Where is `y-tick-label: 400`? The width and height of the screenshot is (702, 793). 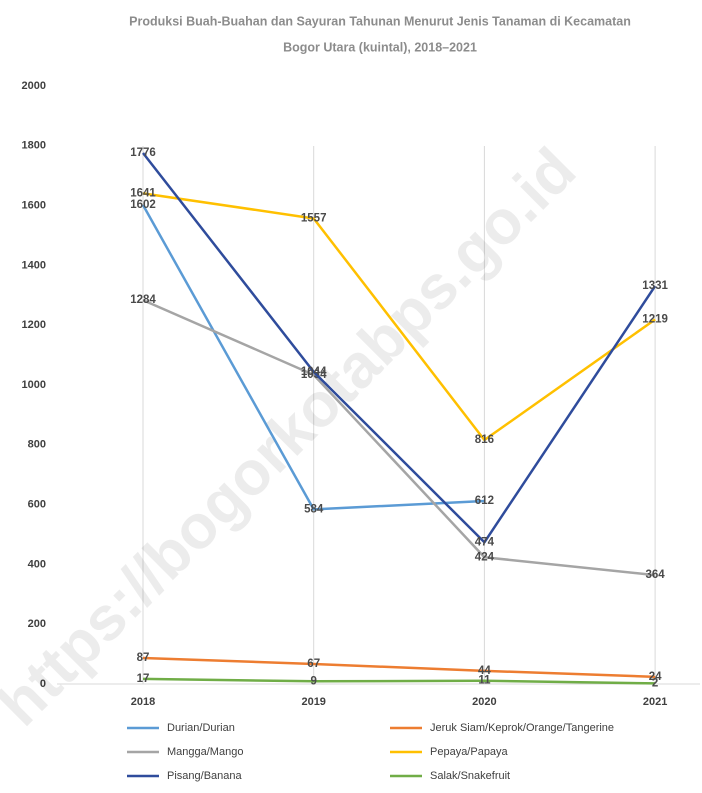 y-tick-label: 400 is located at coordinates (37, 564).